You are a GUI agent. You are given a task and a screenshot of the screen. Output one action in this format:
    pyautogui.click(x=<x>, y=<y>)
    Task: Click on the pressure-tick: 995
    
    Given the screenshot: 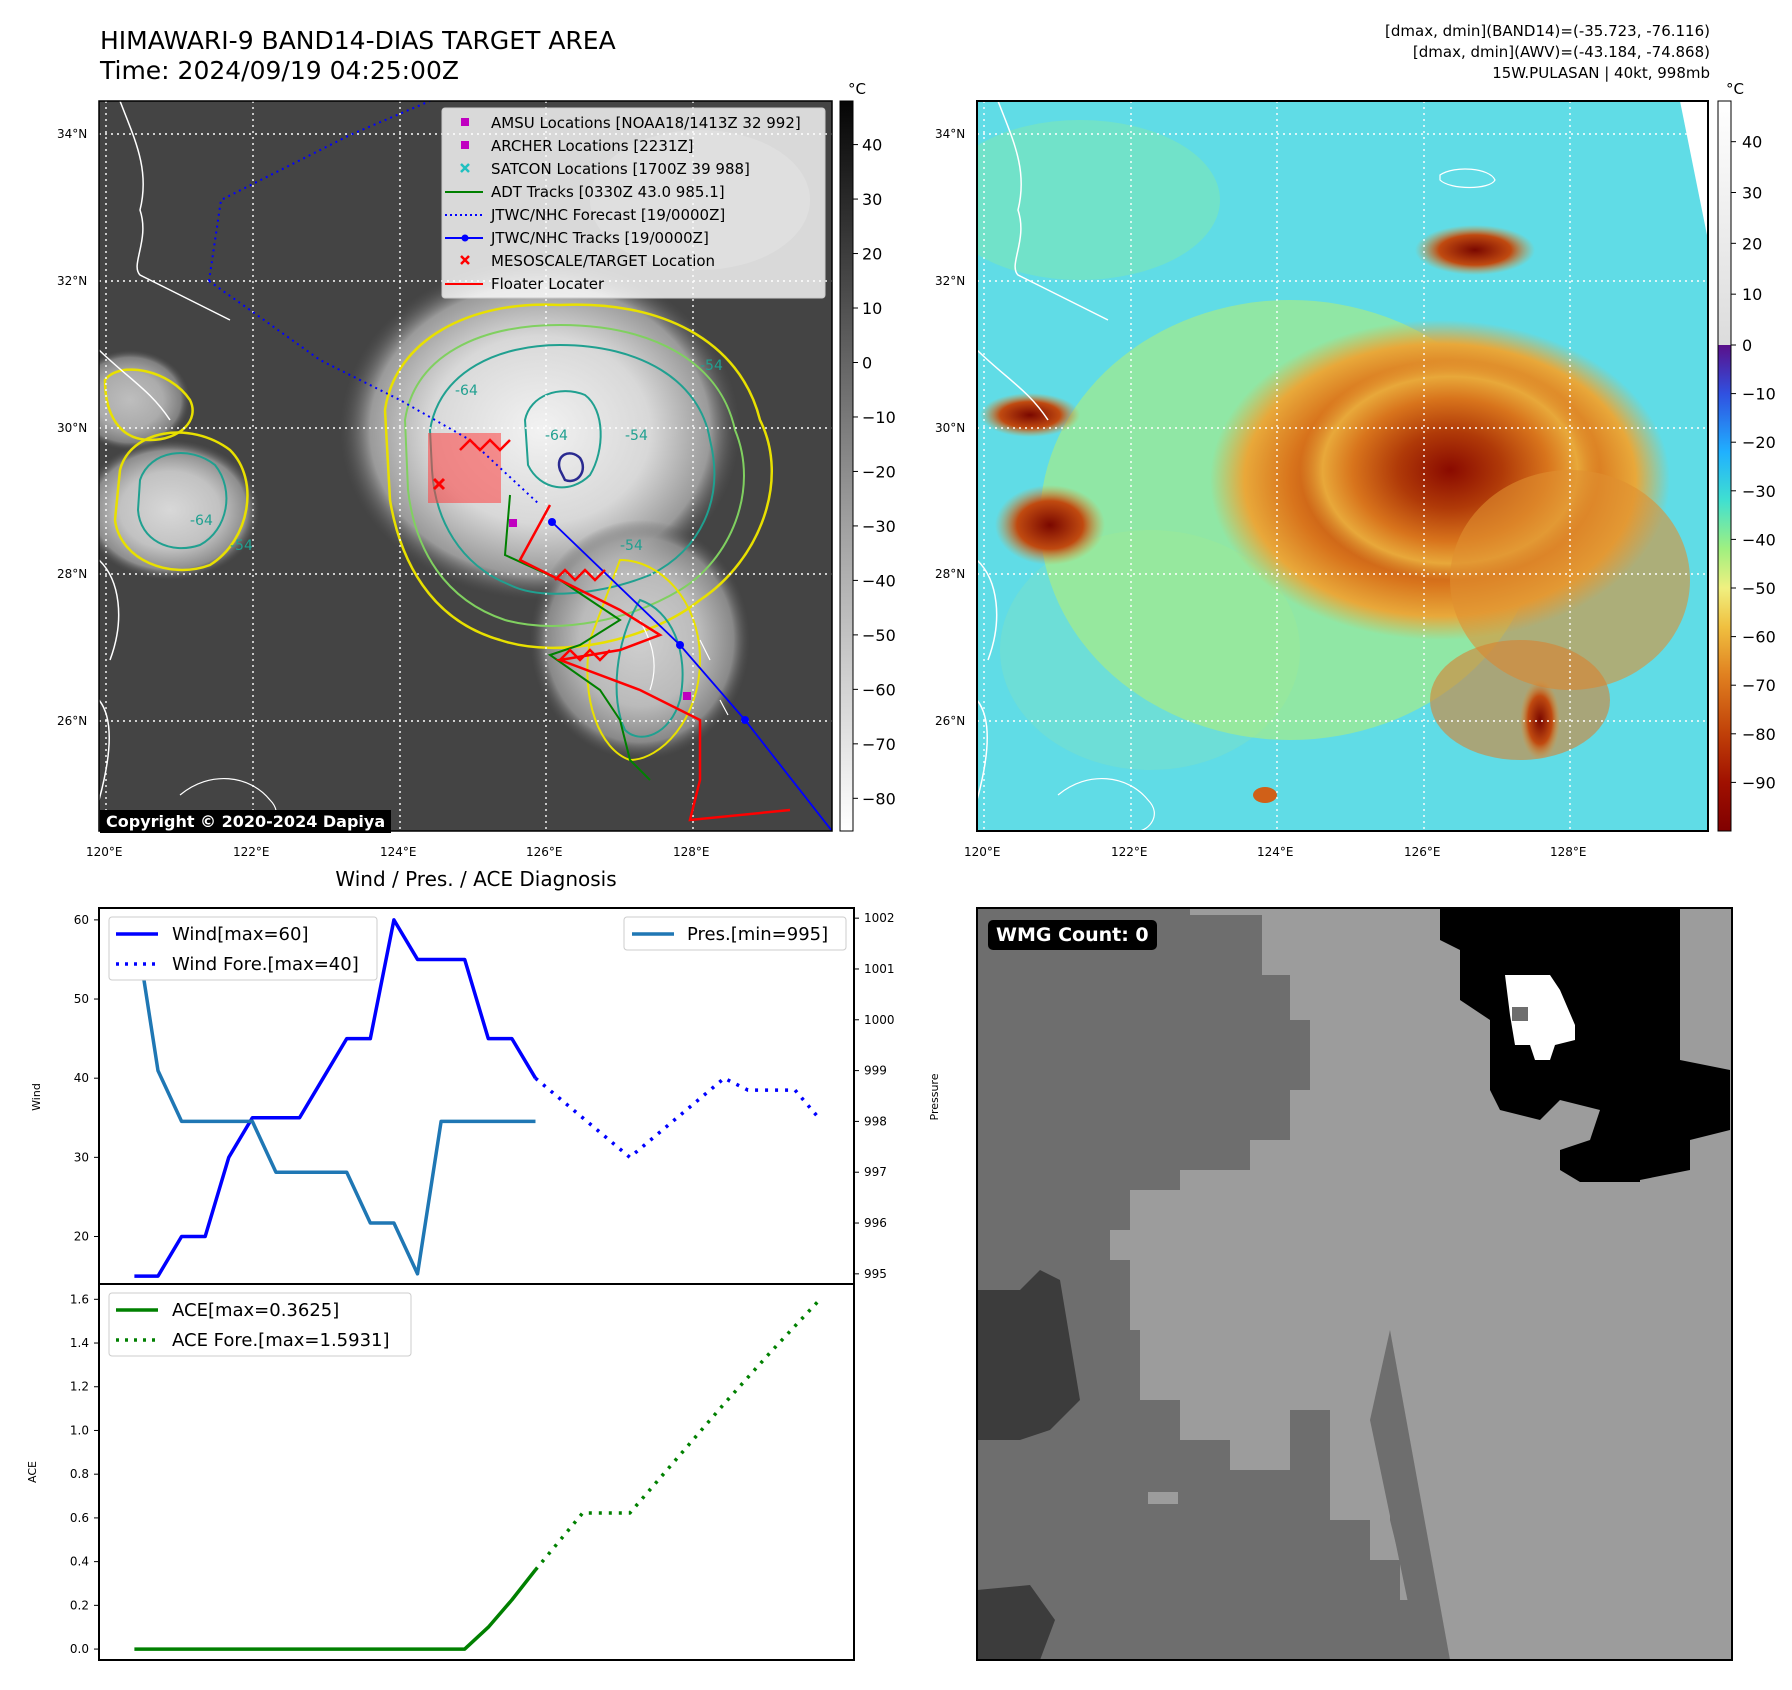 What is the action you would take?
    pyautogui.click(x=875, y=1274)
    